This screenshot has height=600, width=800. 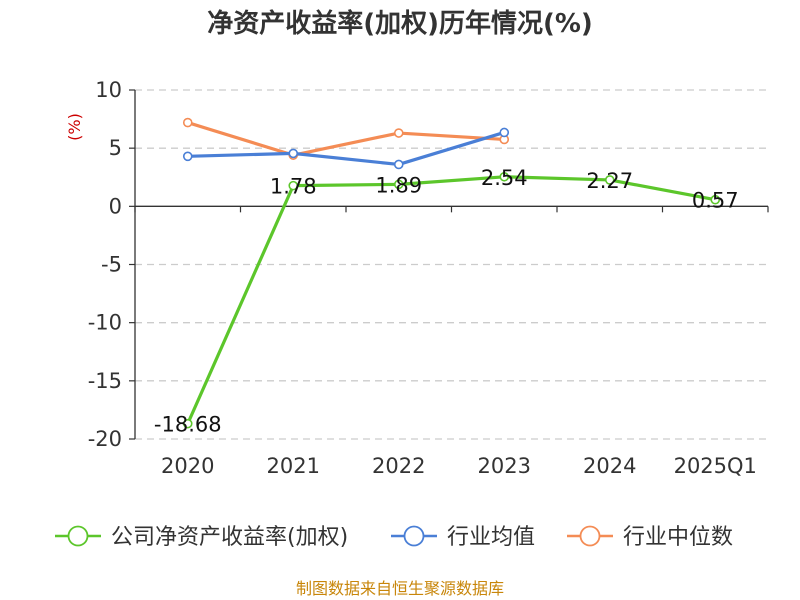 What do you see at coordinates (105, 381) in the screenshot?
I see `y-tick-label: -15` at bounding box center [105, 381].